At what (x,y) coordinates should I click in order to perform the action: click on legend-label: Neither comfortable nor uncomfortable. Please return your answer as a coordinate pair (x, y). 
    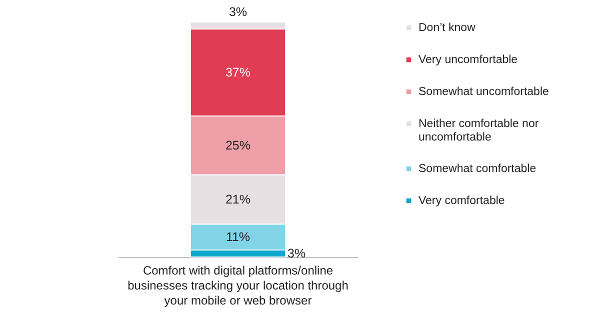
    Looking at the image, I should click on (478, 131).